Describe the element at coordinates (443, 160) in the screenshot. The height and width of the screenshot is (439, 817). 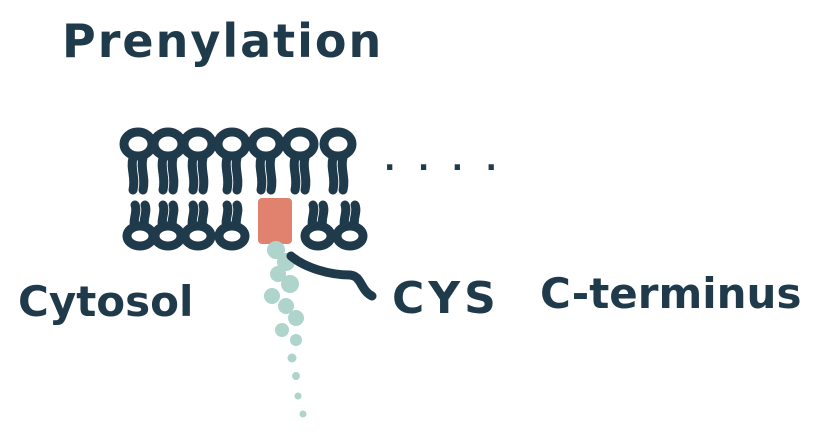
I see `continuation-marks: . . . .` at that location.